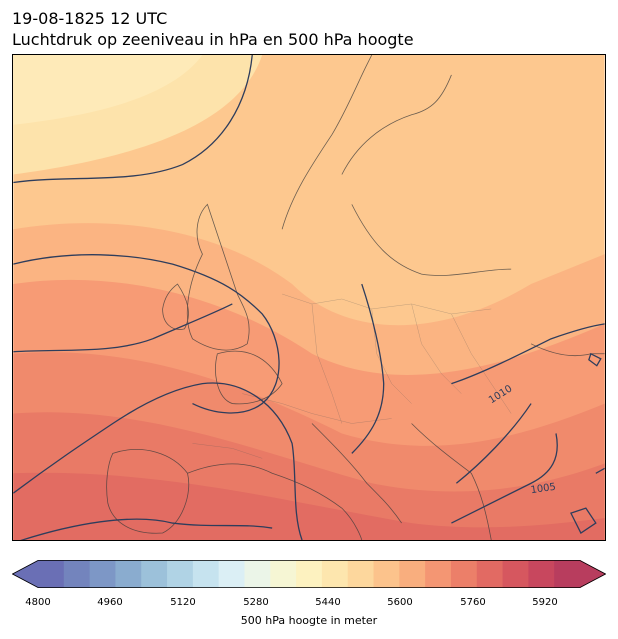 The image size is (618, 639). What do you see at coordinates (309, 620) in the screenshot?
I see `colorbar-label: 500 hPa hoogte in meter` at bounding box center [309, 620].